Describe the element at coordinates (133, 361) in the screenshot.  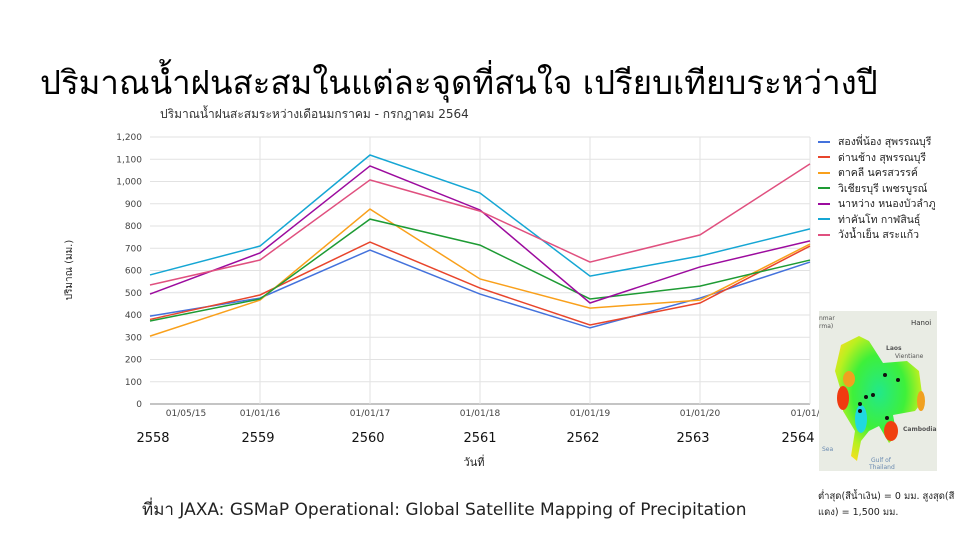
I see `y-tick-label: 200` at that location.